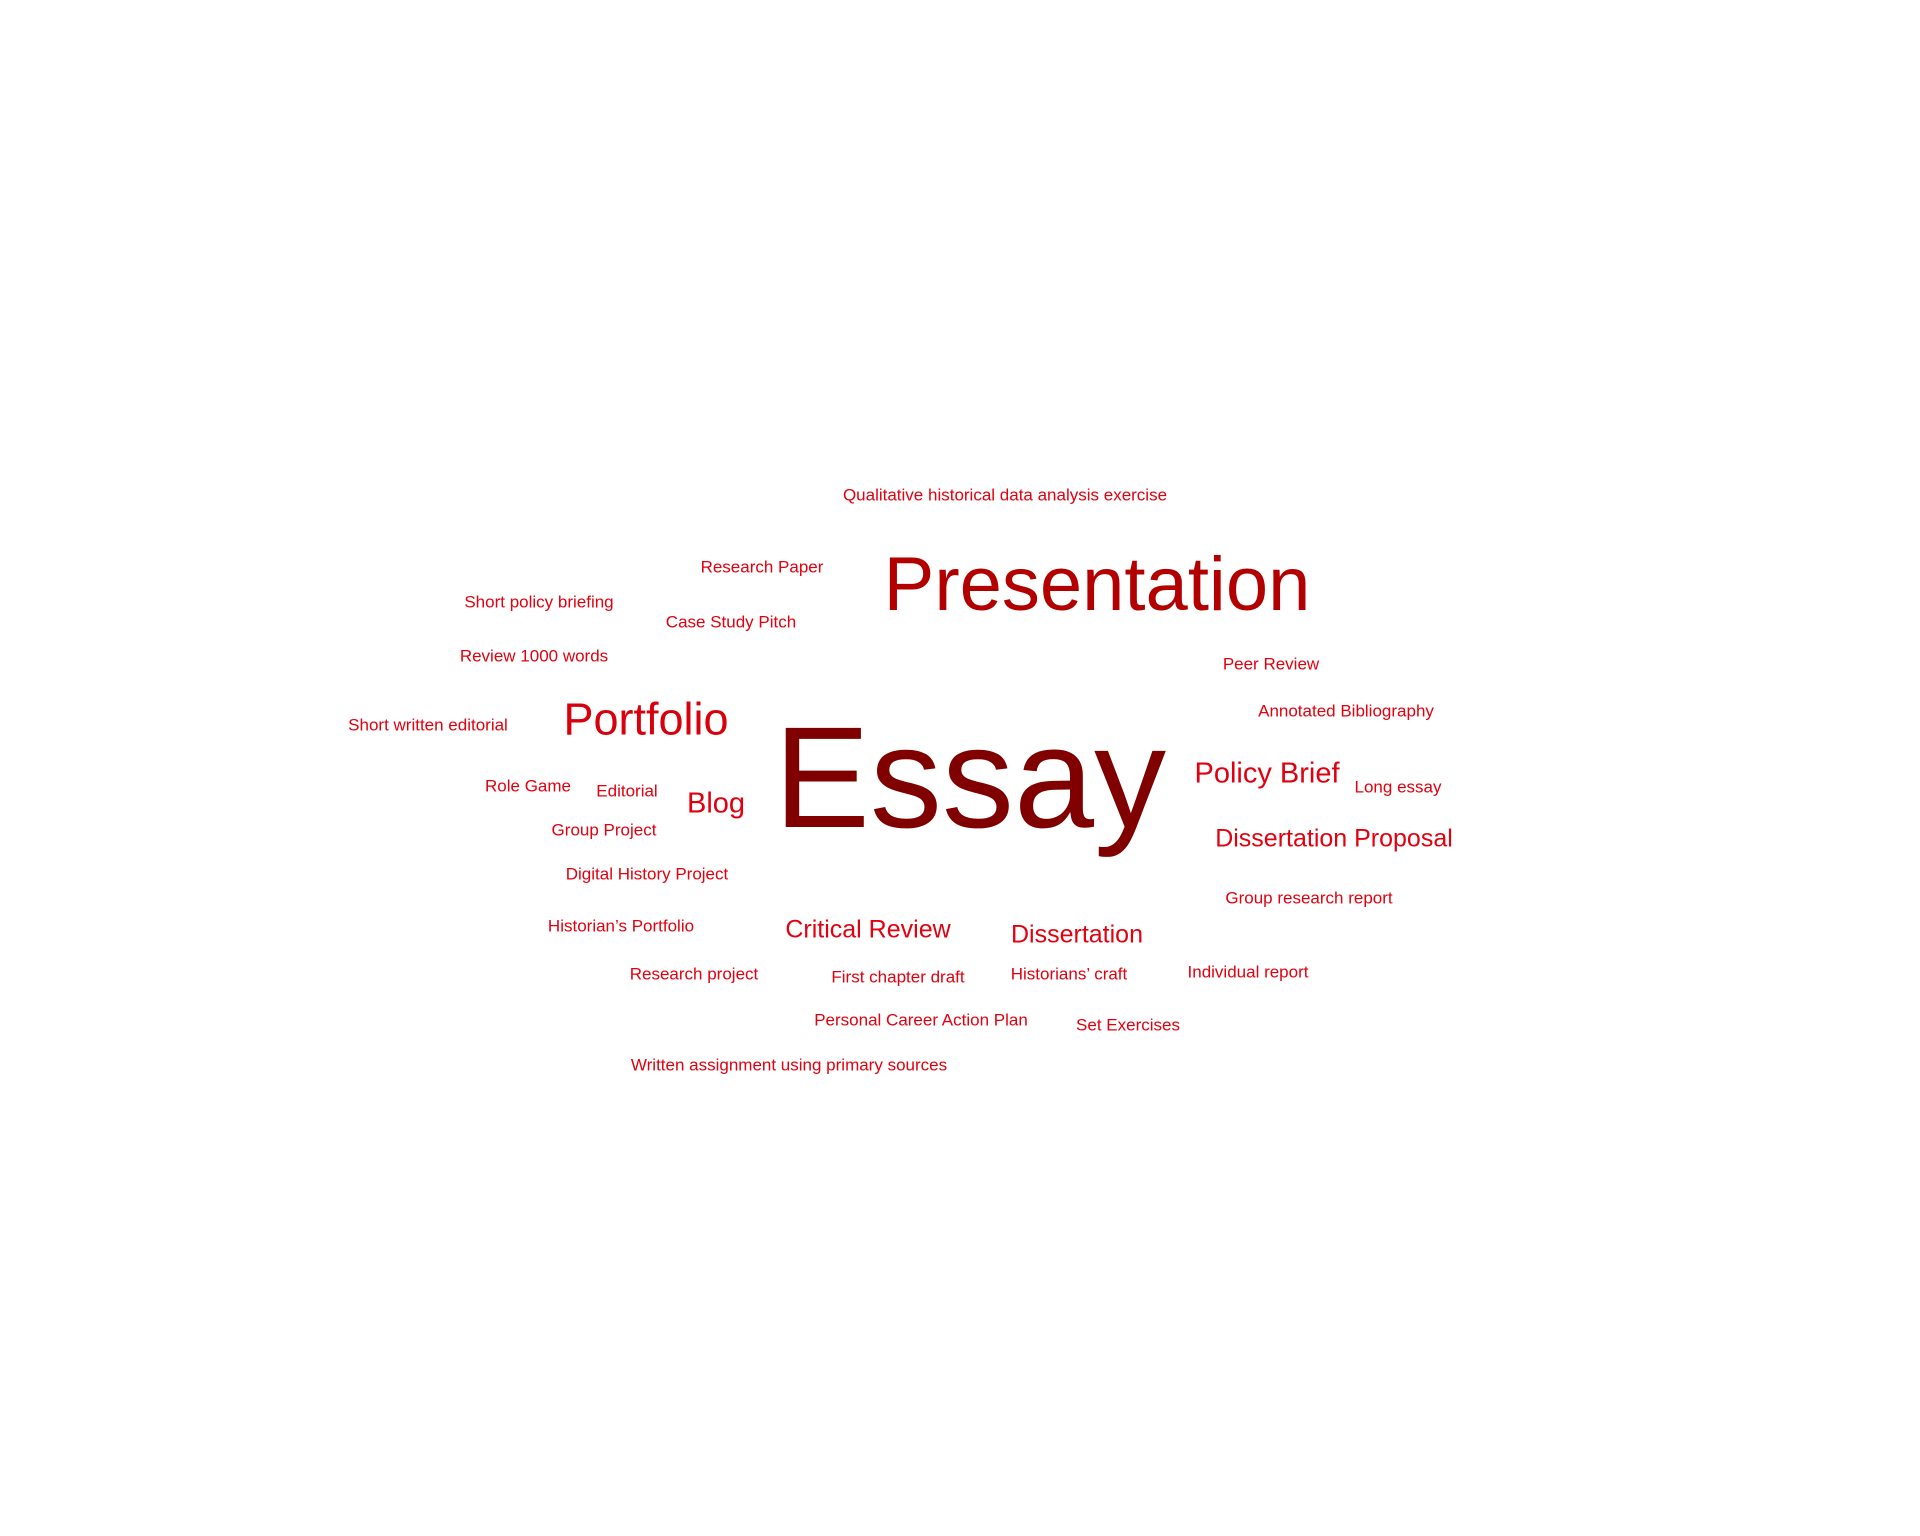  What do you see at coordinates (1077, 934) in the screenshot?
I see `word-dissertation: Dissertation` at bounding box center [1077, 934].